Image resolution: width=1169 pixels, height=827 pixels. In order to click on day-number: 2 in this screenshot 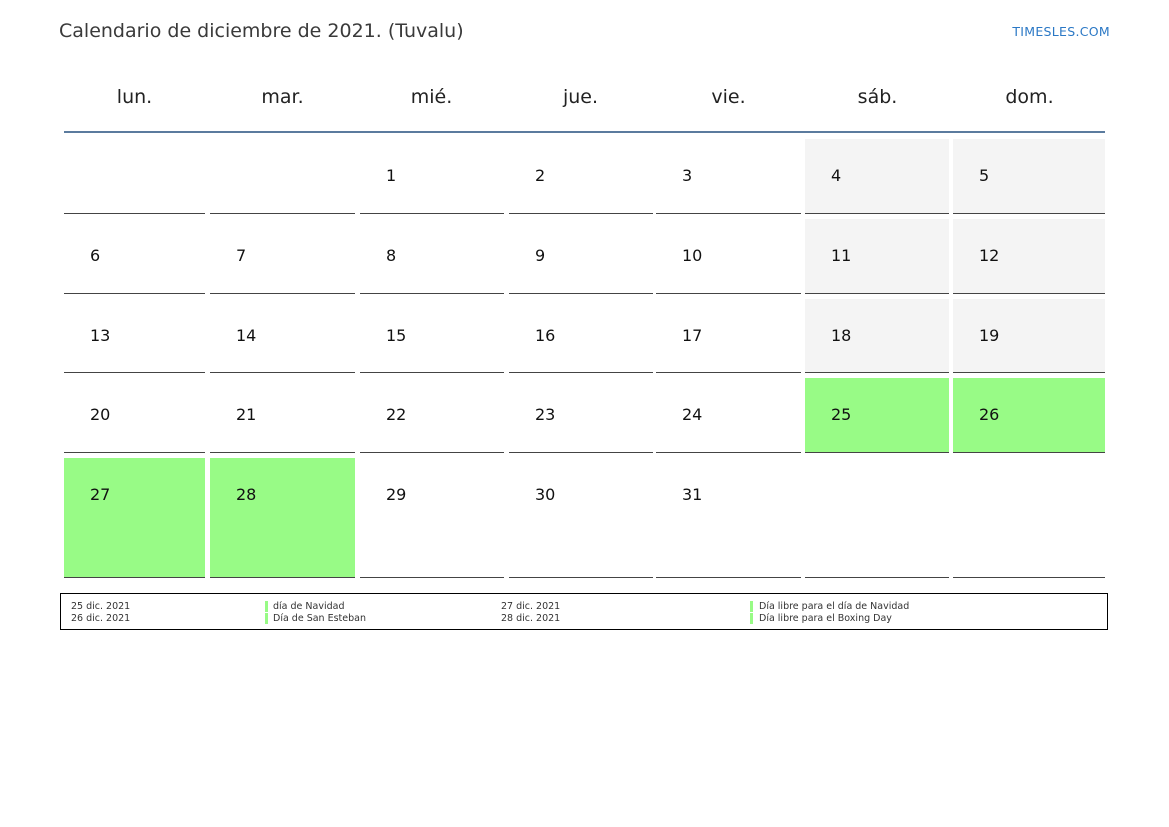, I will do `click(540, 175)`.